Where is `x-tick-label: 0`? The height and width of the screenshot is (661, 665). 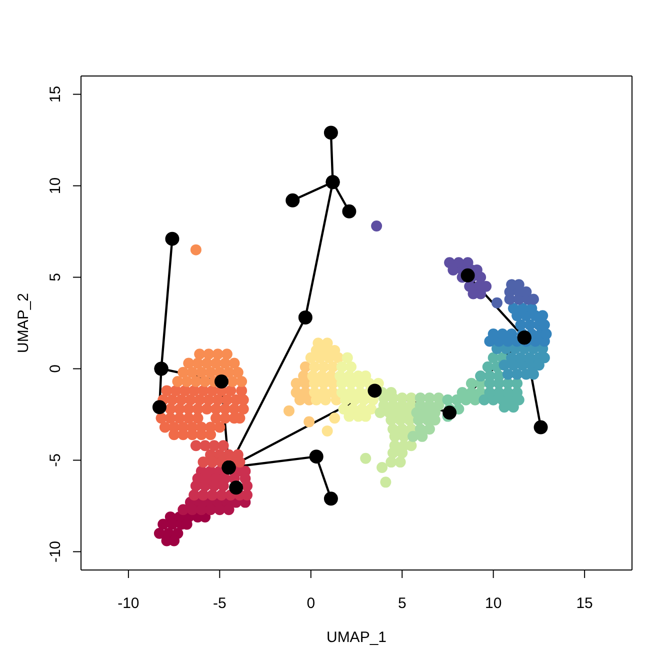
x-tick-label: 0 is located at coordinates (311, 603).